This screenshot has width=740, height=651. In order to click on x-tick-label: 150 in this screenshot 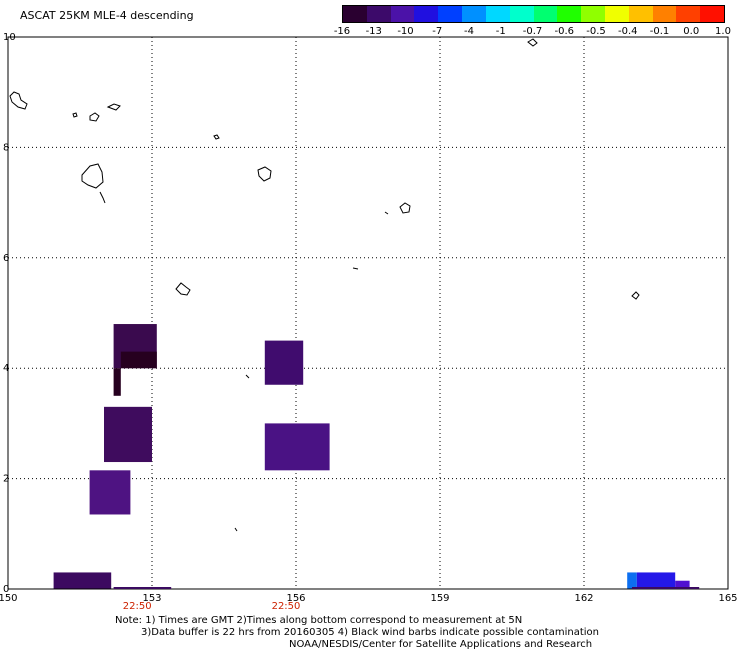, I will do `click(9, 598)`.